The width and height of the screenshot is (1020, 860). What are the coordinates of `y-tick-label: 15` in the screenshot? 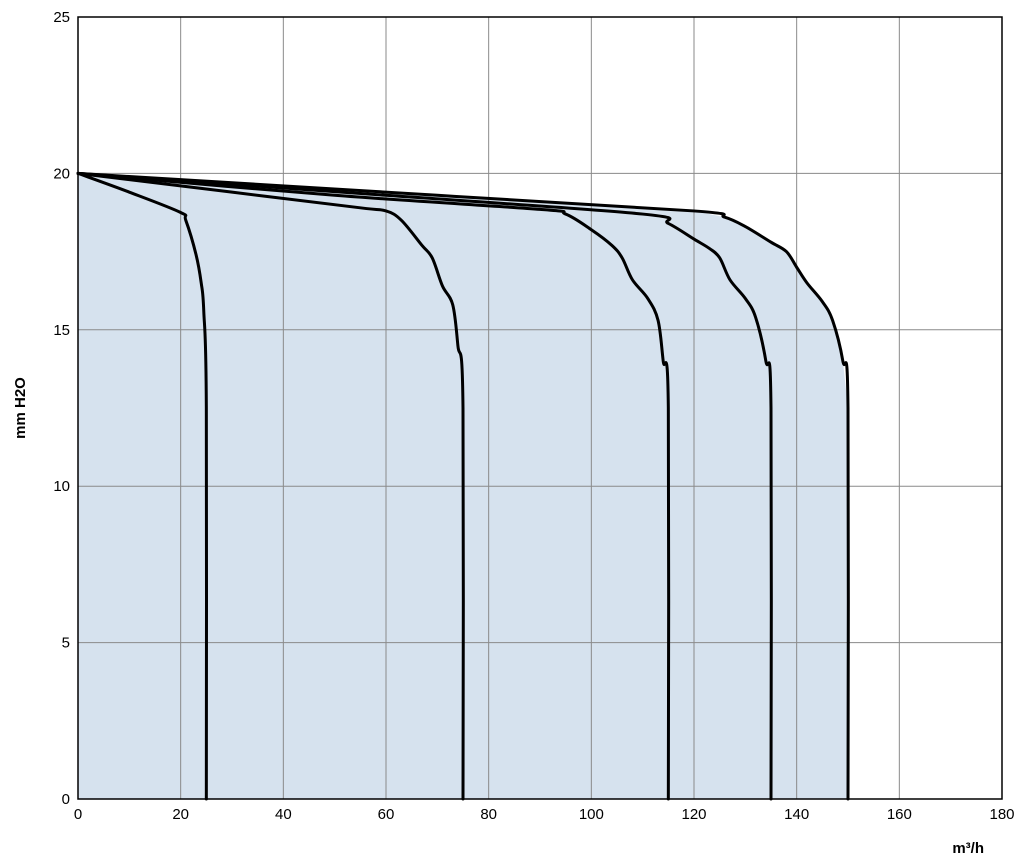 It's located at (61, 330).